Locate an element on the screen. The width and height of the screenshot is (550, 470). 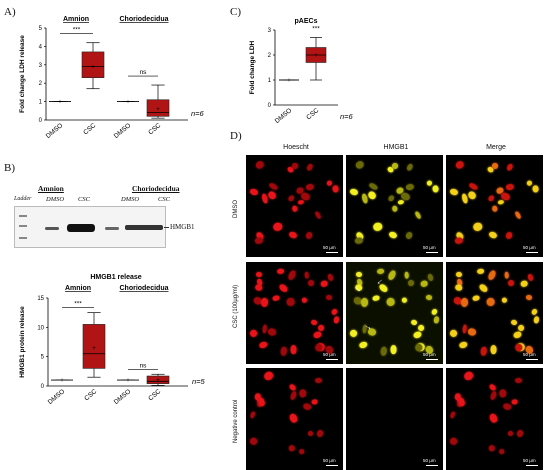
blot-lane-label: CSC is located at coordinates (84, 199).